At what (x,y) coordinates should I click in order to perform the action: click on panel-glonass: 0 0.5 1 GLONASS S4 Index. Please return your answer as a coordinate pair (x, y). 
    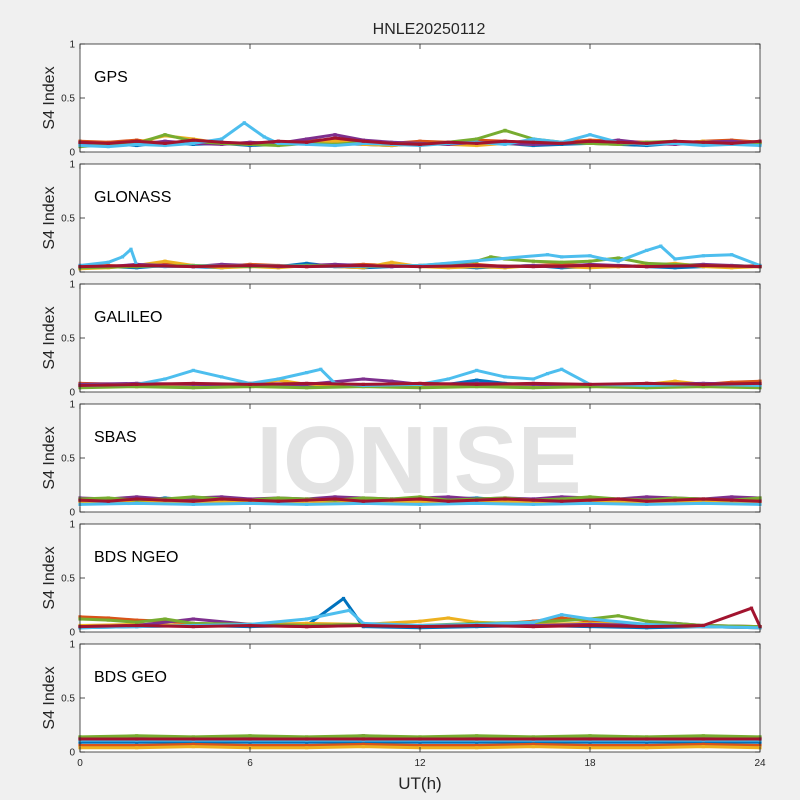
    Looking at the image, I should click on (401, 219).